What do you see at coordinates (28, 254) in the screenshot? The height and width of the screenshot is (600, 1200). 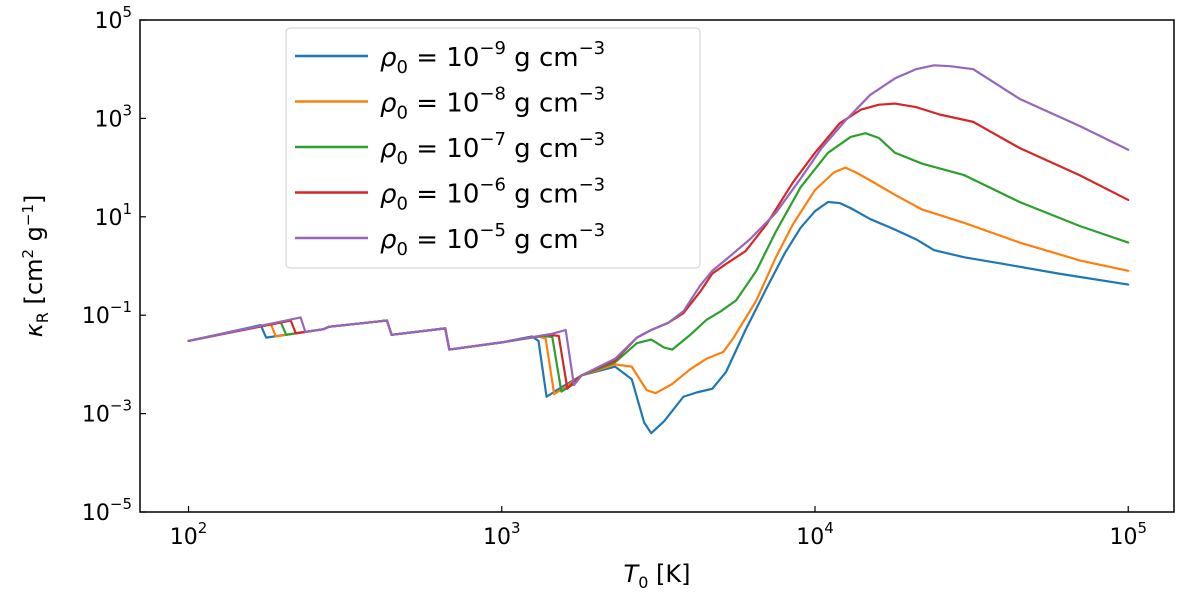 I see `y-axis-unit-sup: 2` at bounding box center [28, 254].